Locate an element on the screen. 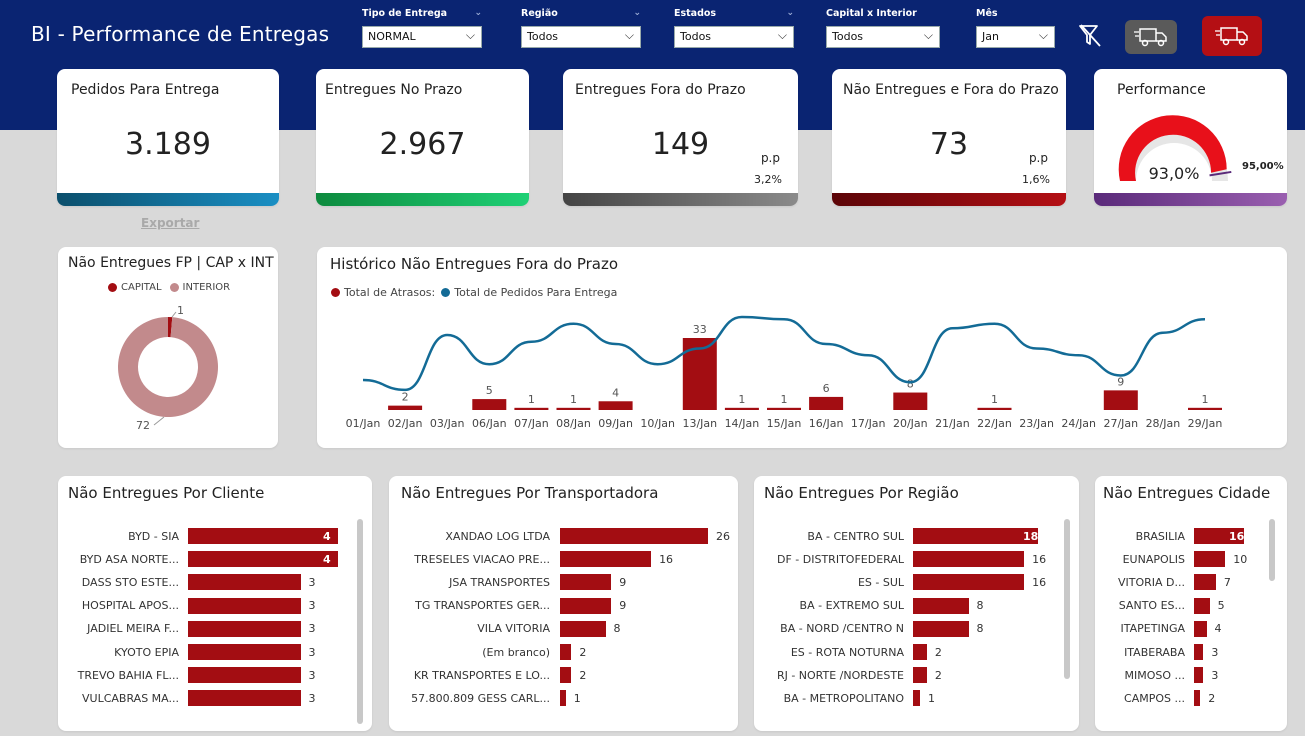 This screenshot has height=736, width=1305. bar-value: 2 is located at coordinates (583, 652).